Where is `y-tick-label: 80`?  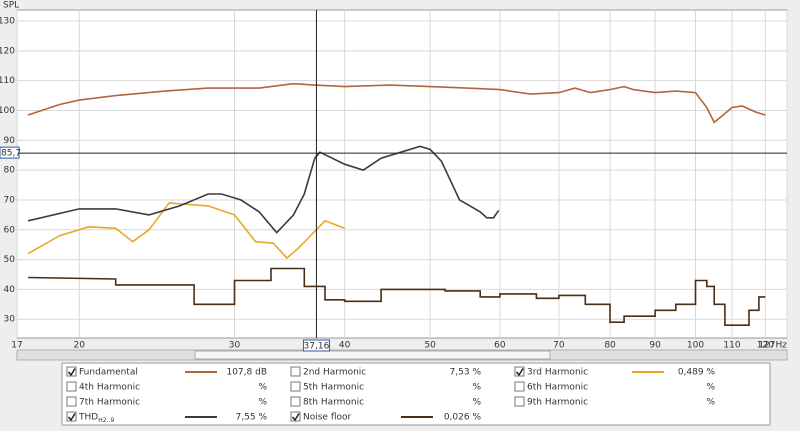 y-tick-label: 80 is located at coordinates (10, 171).